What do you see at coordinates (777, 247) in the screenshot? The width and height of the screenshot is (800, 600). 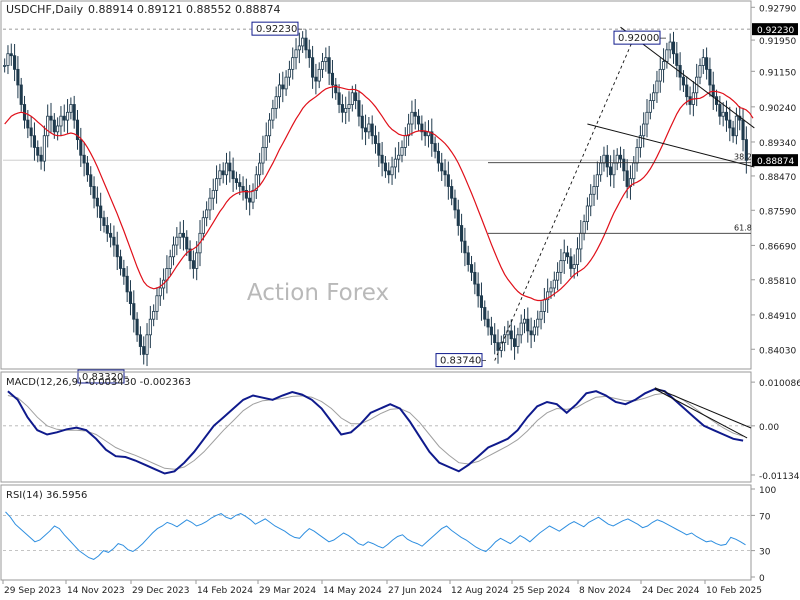 I see `price-tick-label: 0.86690` at bounding box center [777, 247].